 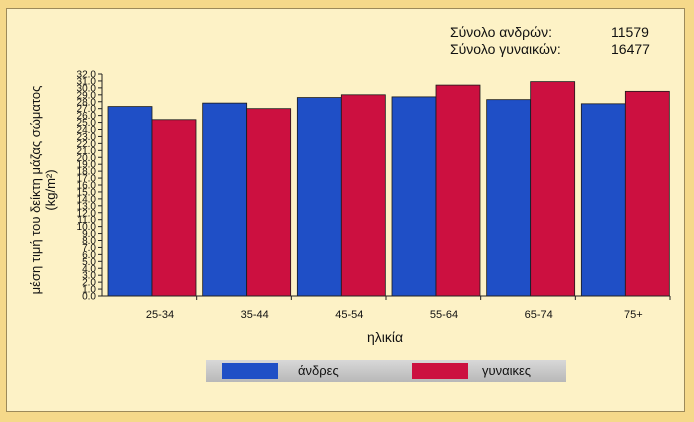 I want to click on total-women-row: Σύνολο γυναικών: 16477, so click(x=555, y=49).